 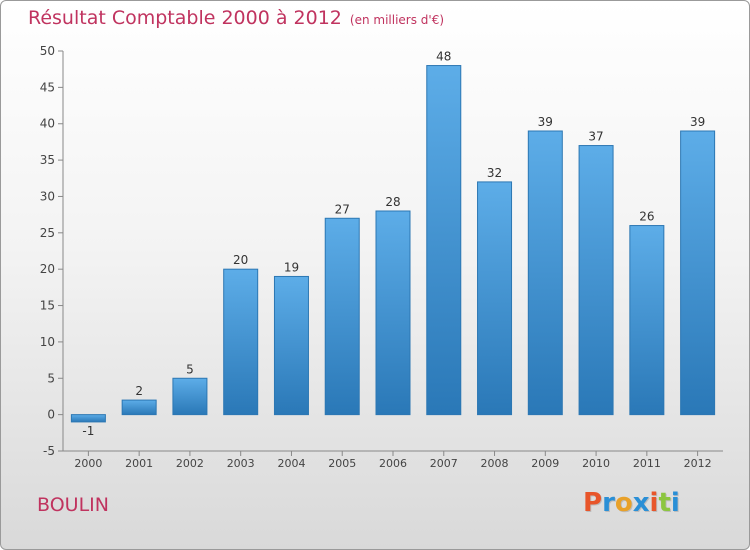 What do you see at coordinates (88, 463) in the screenshot?
I see `x-tick-label: 2000` at bounding box center [88, 463].